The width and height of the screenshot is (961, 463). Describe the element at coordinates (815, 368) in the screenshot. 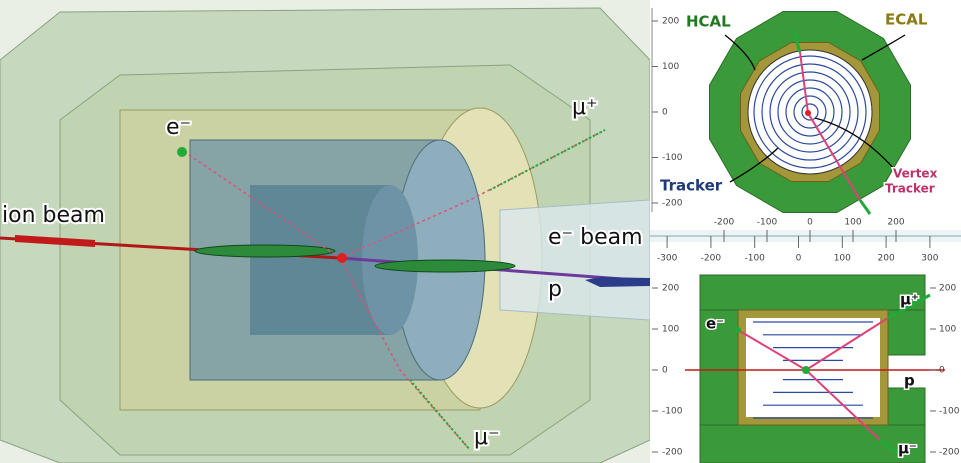

I see `side-view` at that location.